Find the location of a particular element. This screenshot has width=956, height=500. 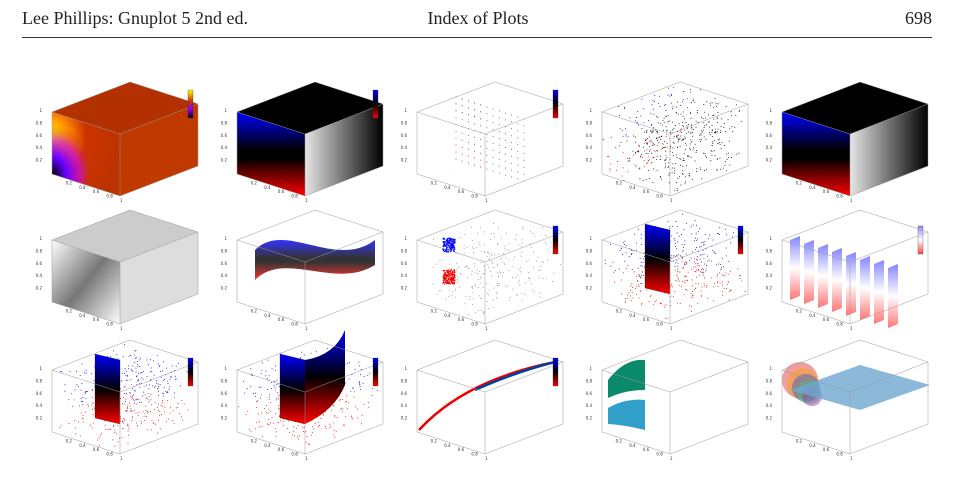

plot-thumbnail: 0.20.40.60.810.20.40.60.81 is located at coordinates (667, 270).